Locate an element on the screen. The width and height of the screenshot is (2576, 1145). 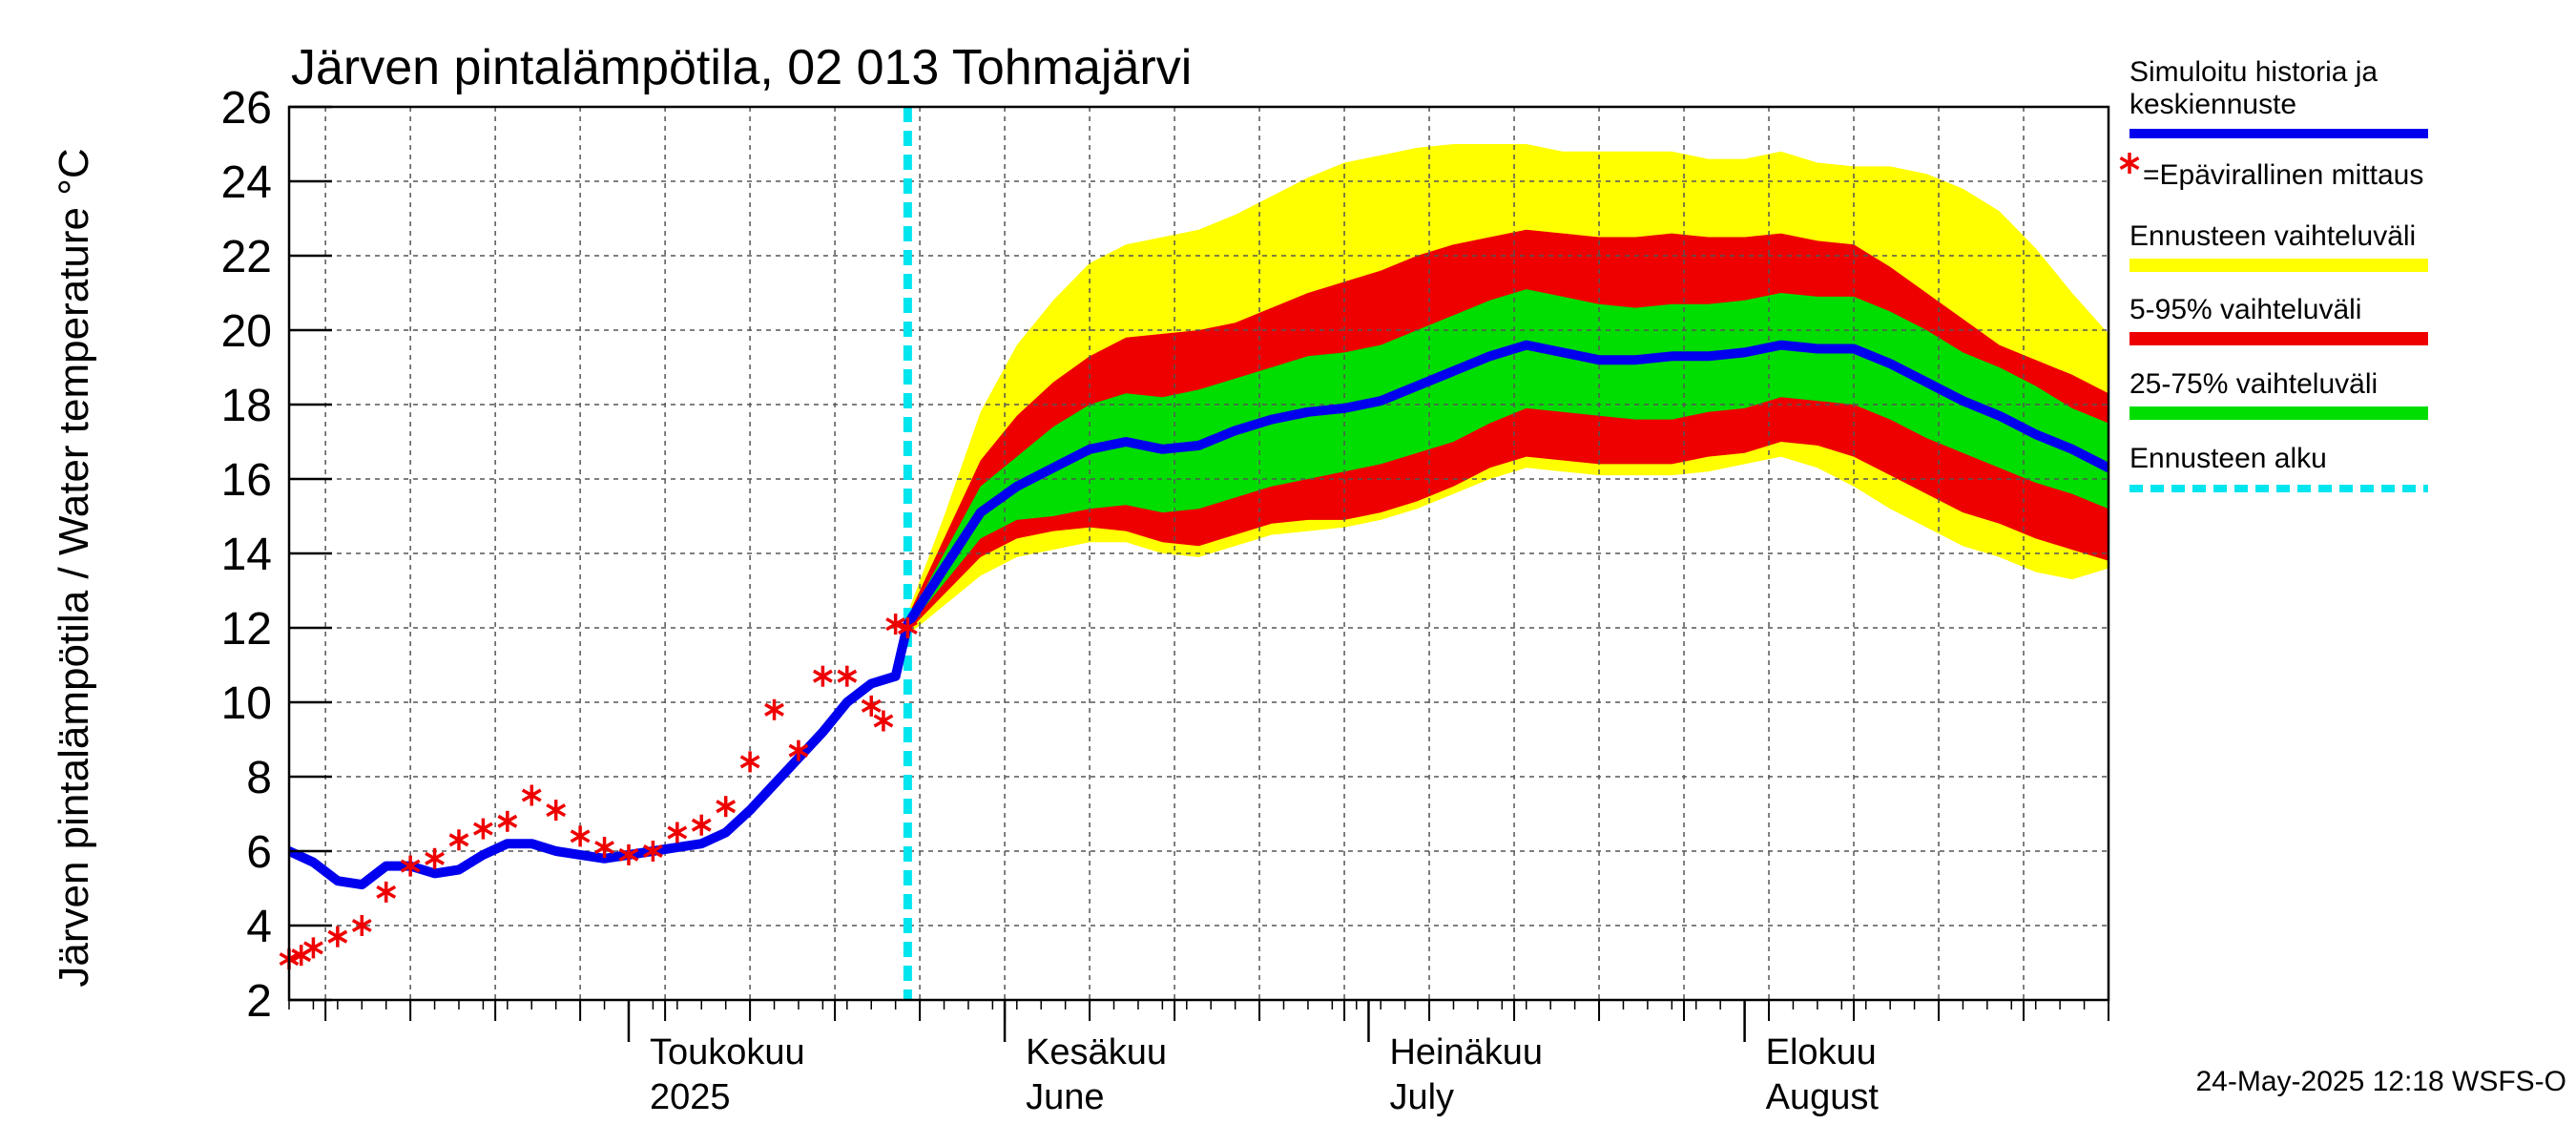
y-tick-label: 26 is located at coordinates (246, 109).